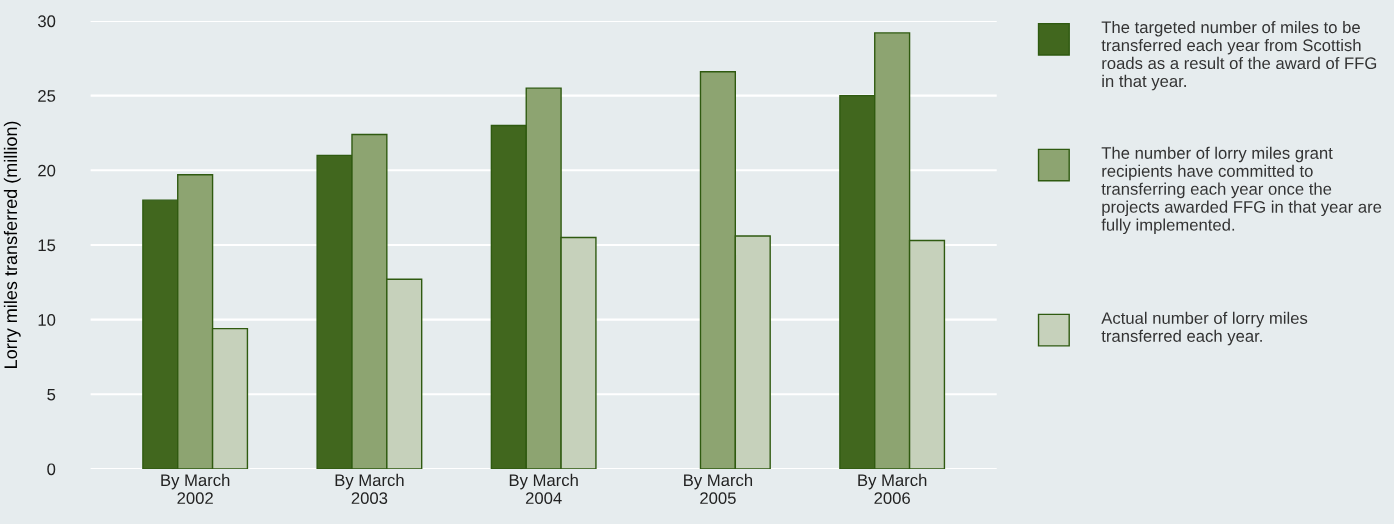 The image size is (1394, 524). Describe the element at coordinates (47, 320) in the screenshot. I see `y-tick-label: 10` at that location.